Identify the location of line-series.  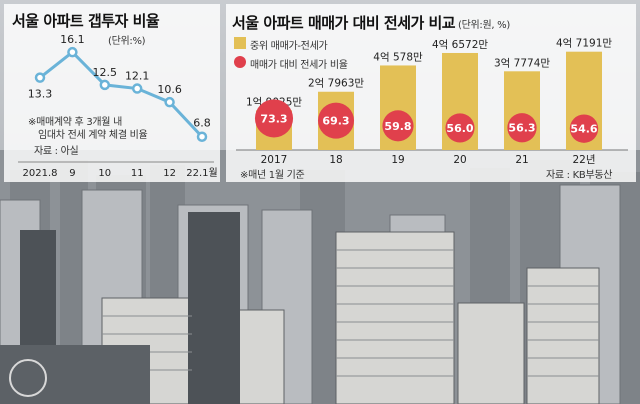
(121, 94).